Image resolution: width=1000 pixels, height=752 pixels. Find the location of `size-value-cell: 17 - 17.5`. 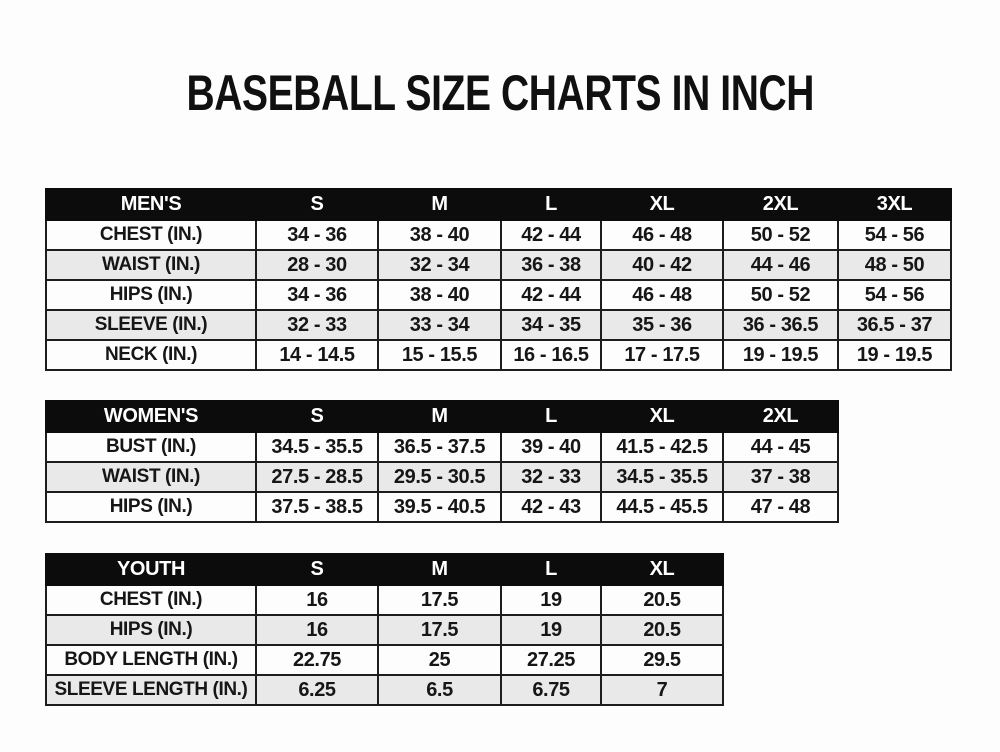

size-value-cell: 17 - 17.5 is located at coordinates (662, 355).